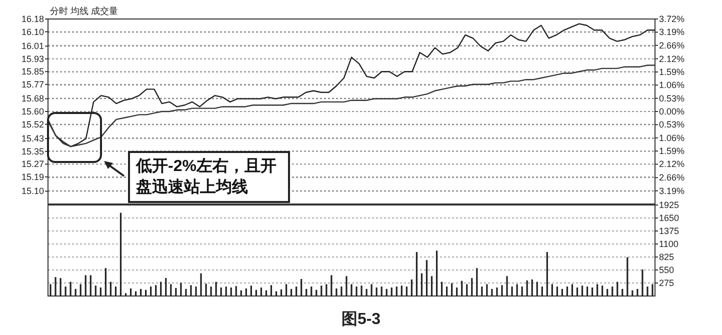  What do you see at coordinates (32, 151) in the screenshot?
I see `y-tick-label: 15.35` at bounding box center [32, 151].